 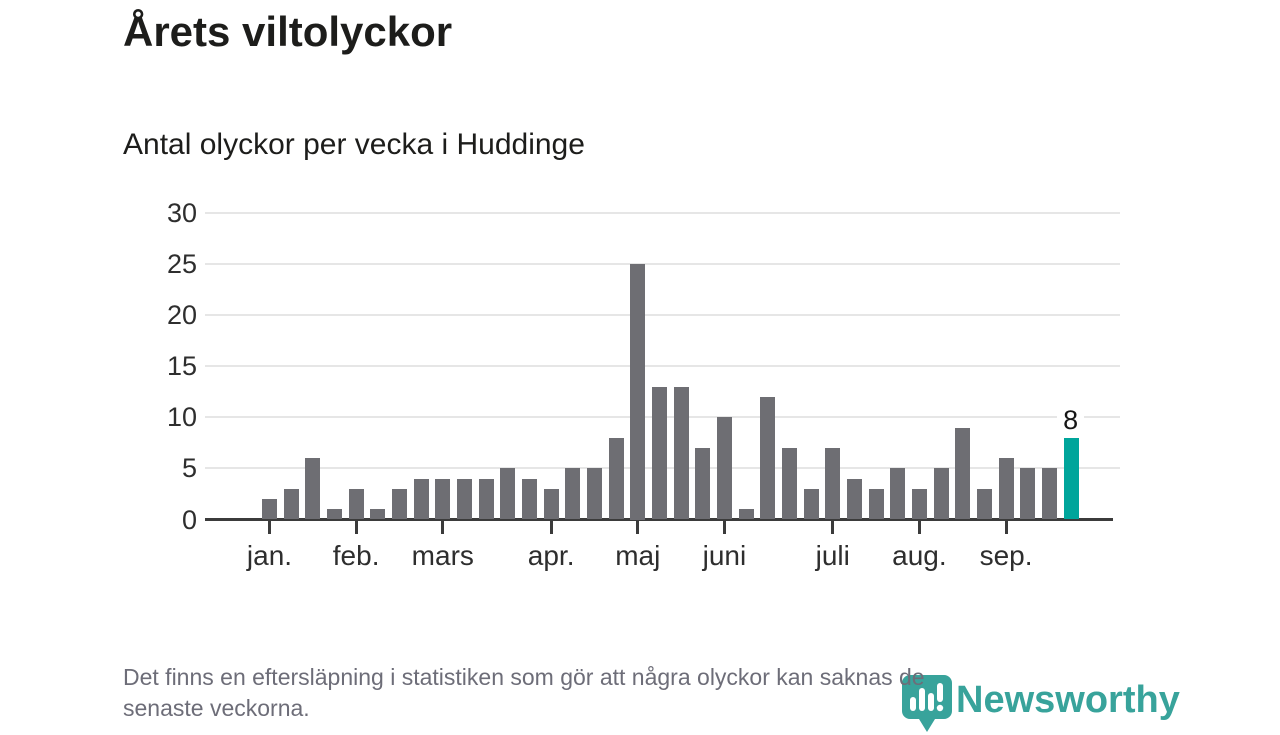 I want to click on x-axis-tick-jan, so click(x=269, y=527).